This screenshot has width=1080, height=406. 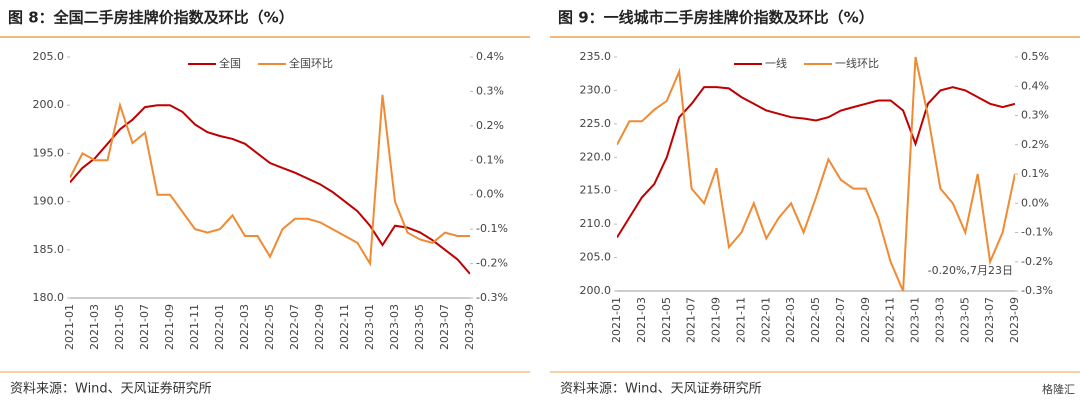 I want to click on y-tick-label: 215.0, so click(x=596, y=190).